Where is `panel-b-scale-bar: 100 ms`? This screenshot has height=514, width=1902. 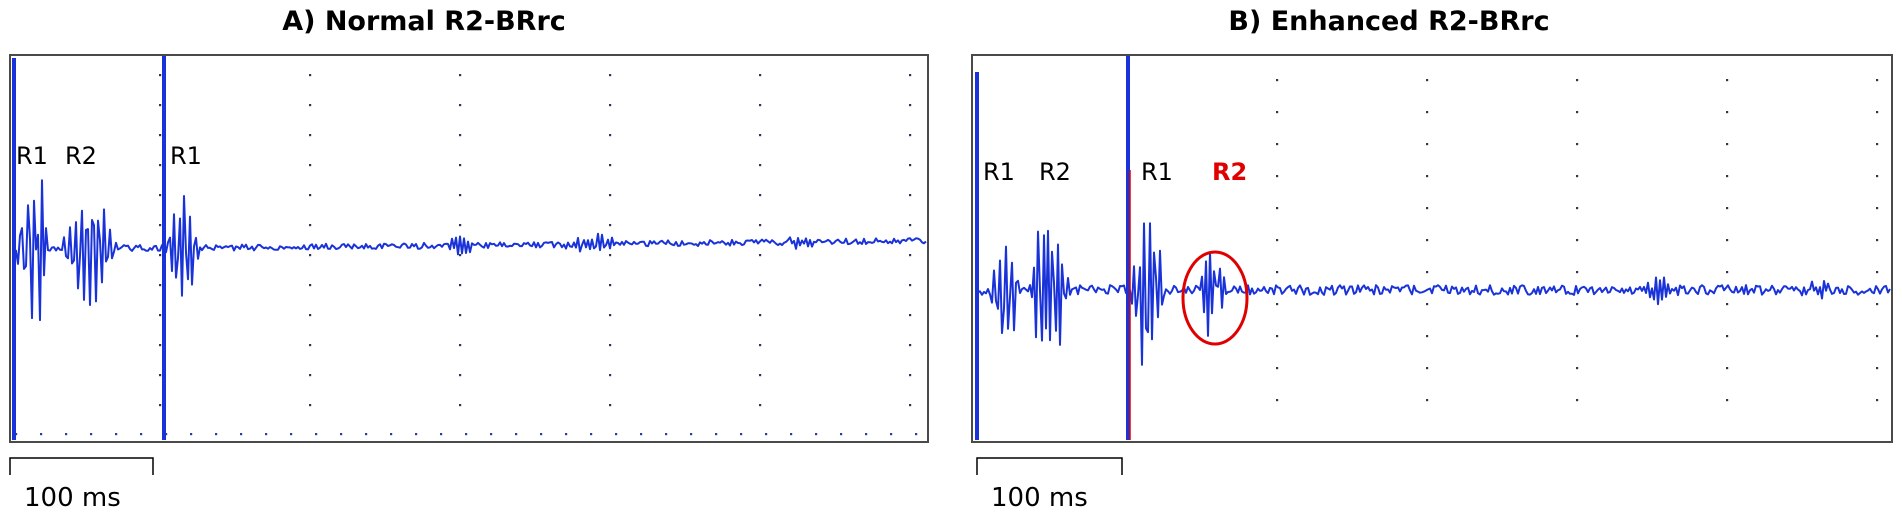
panel-b-scale-bar: 100 ms is located at coordinates (1049, 485).